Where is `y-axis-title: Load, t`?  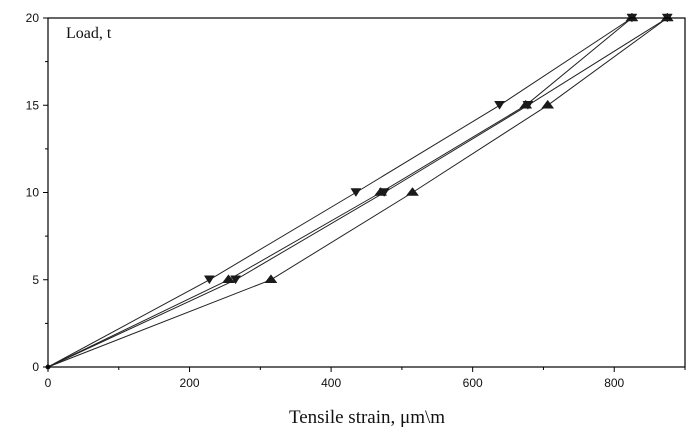 y-axis-title: Load, t is located at coordinates (89, 33).